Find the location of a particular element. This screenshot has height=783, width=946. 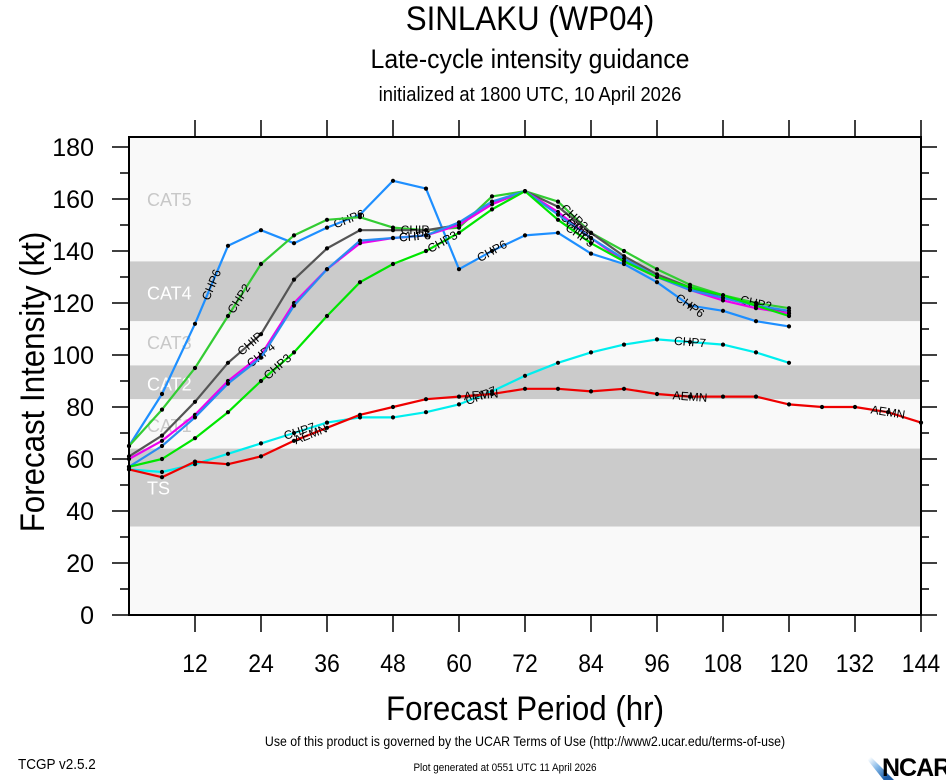

x-tick-label: 84 is located at coordinates (591, 664).